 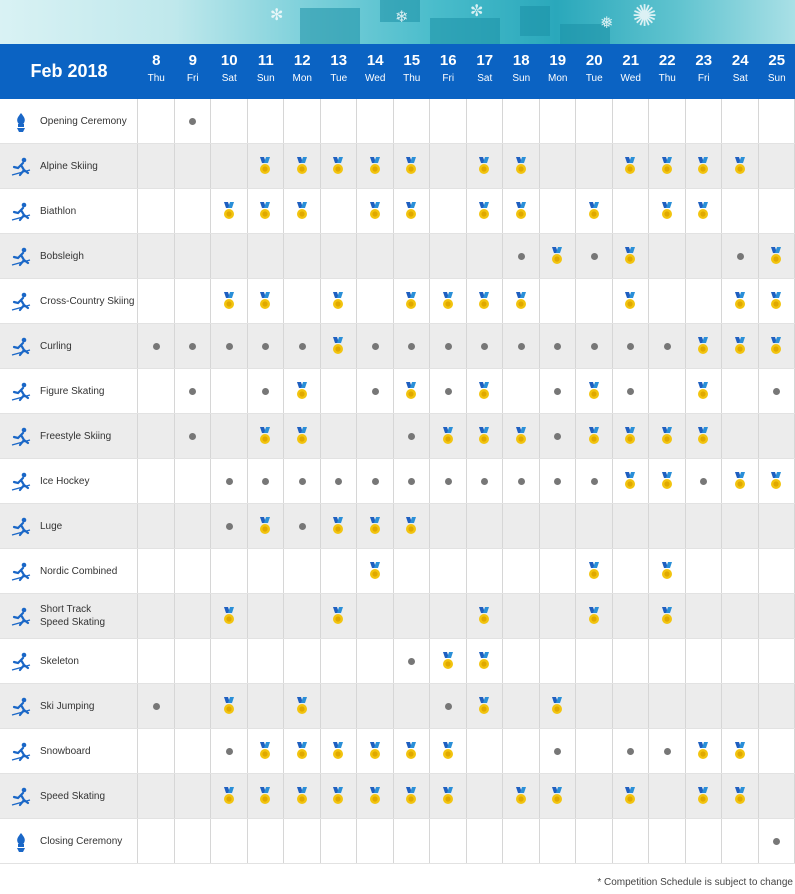 What do you see at coordinates (265, 60) in the screenshot?
I see `day-number: 11` at bounding box center [265, 60].